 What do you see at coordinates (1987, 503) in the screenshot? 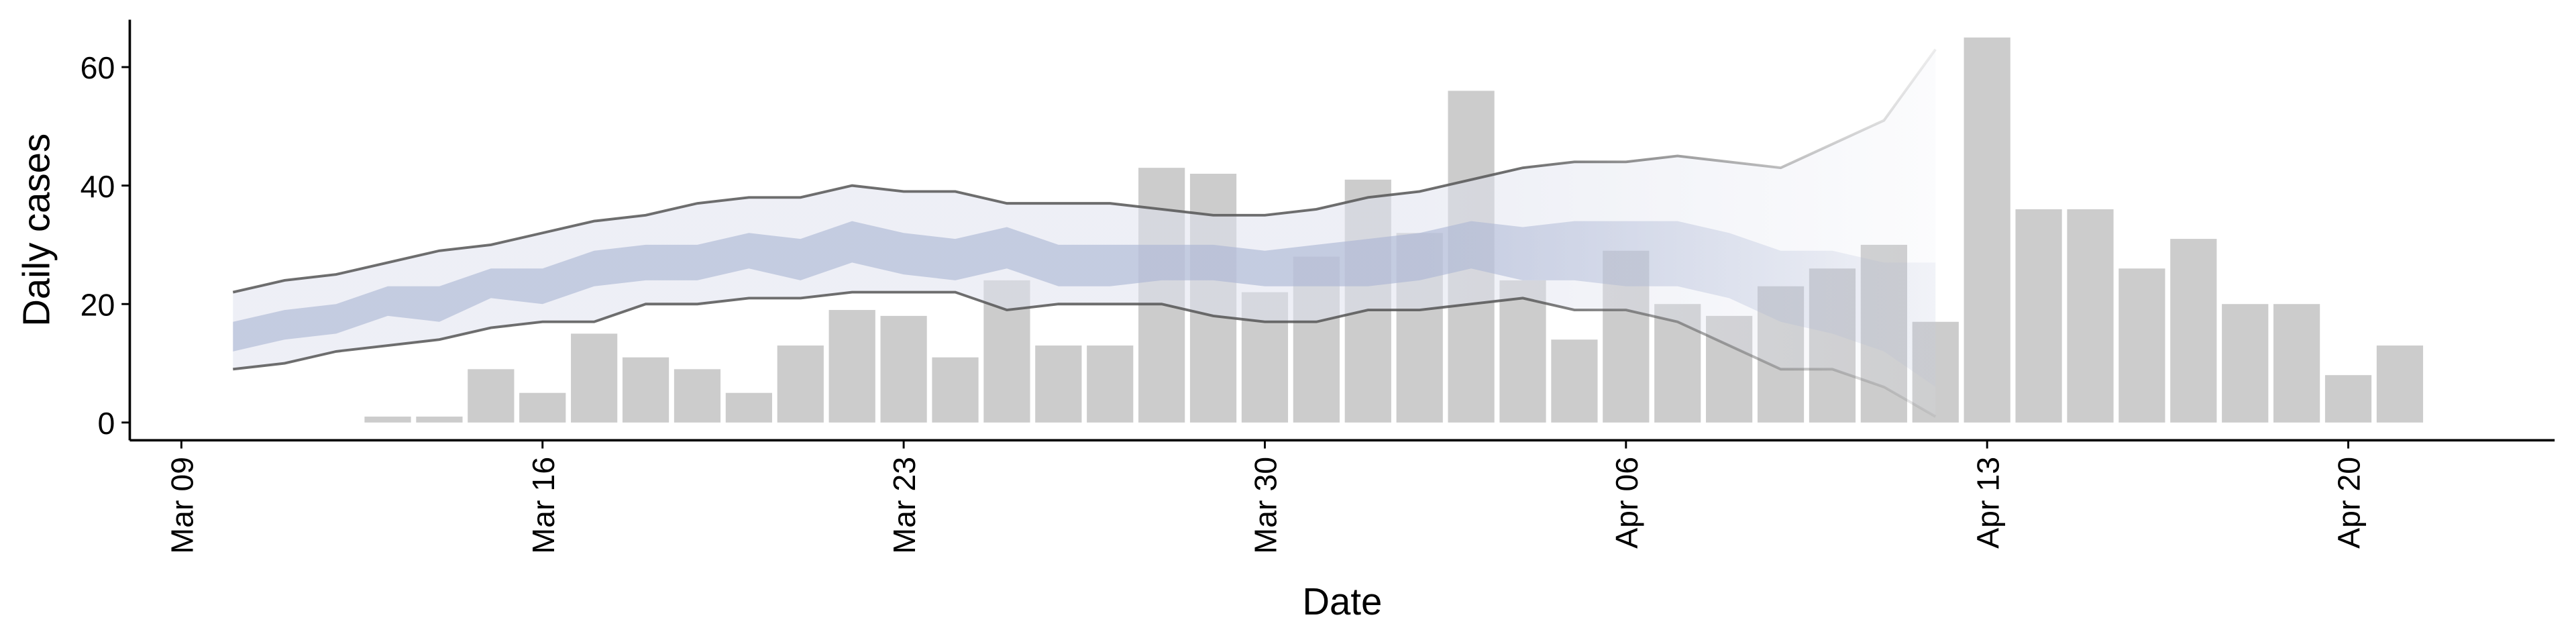
I see `x-tick-label: Apr 13` at bounding box center [1987, 503].